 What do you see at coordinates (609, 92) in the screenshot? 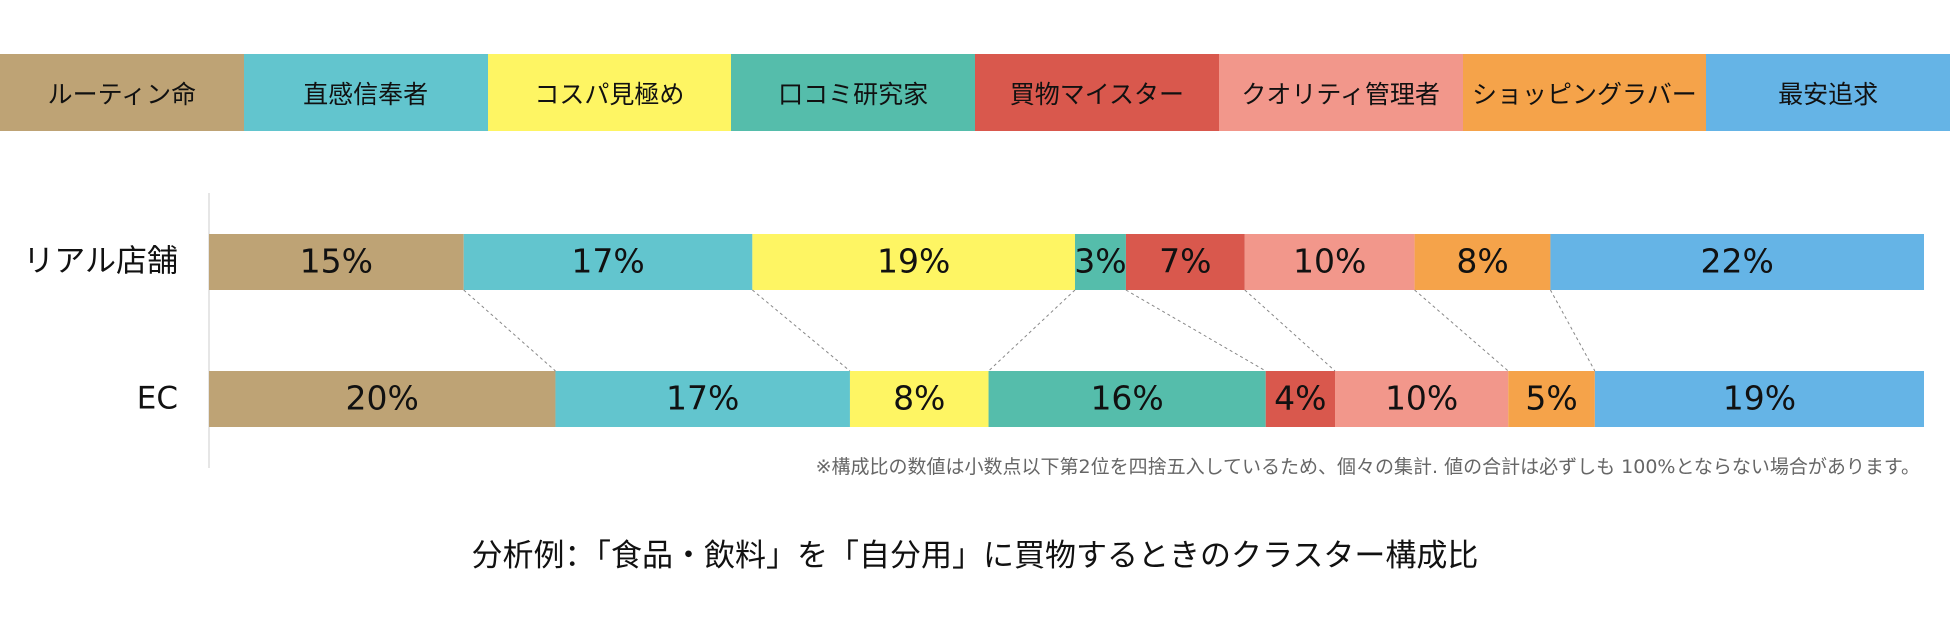
I see `legend-item: コスパ見極め` at bounding box center [609, 92].